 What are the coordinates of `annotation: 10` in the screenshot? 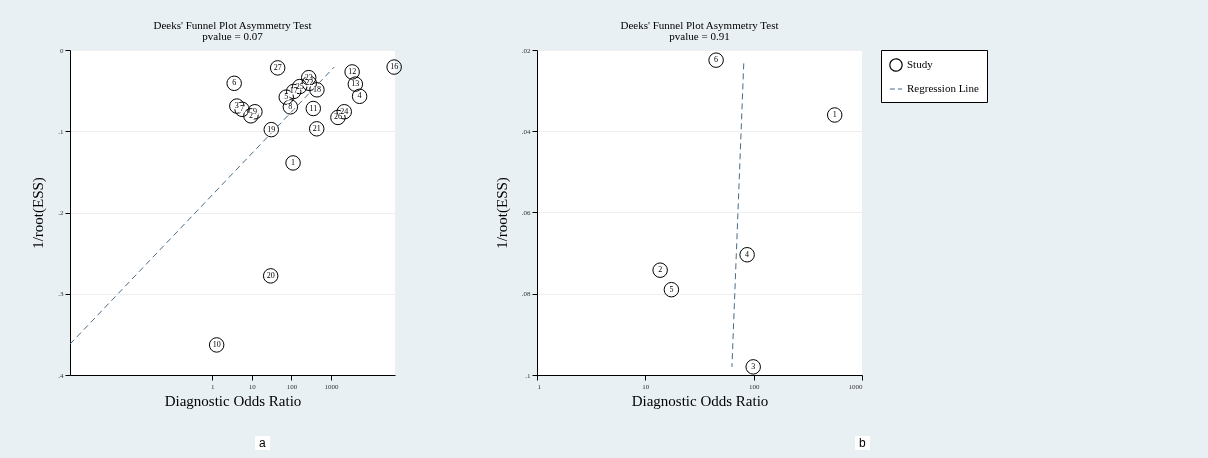 It's located at (216, 344).